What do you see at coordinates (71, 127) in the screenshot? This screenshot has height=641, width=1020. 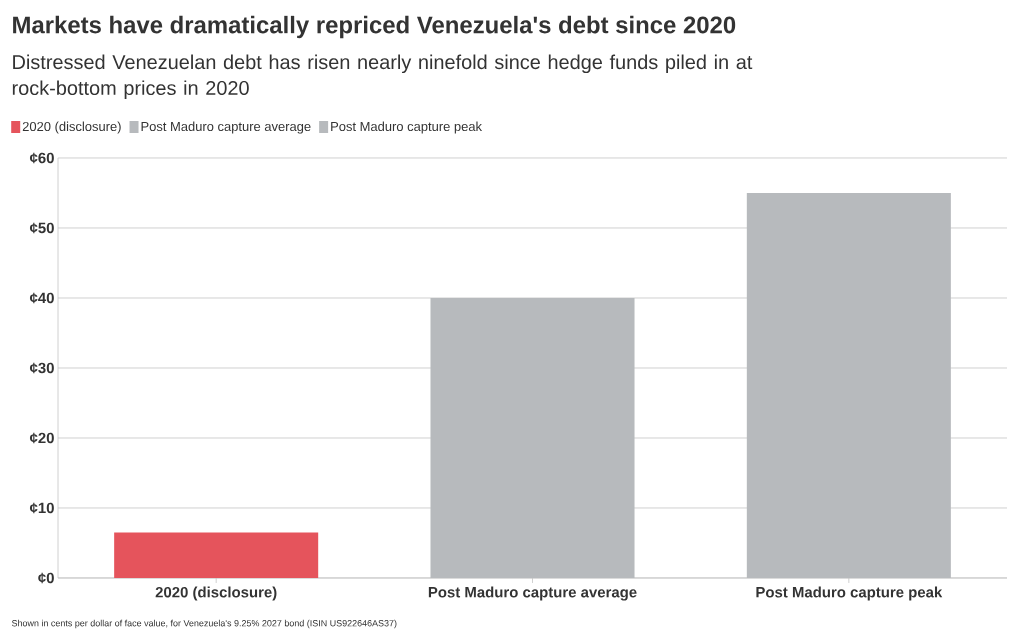 I see `legend-label: 2020 (disclosure)` at bounding box center [71, 127].